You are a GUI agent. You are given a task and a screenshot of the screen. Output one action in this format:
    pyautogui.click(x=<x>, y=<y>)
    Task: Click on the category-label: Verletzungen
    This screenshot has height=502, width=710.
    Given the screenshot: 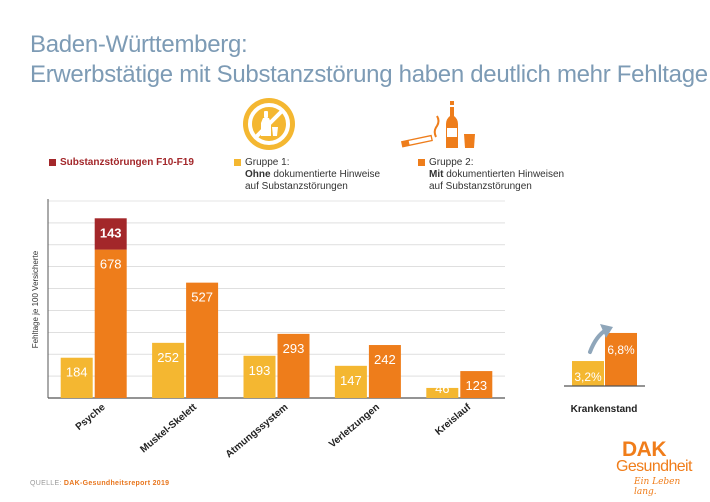 What is the action you would take?
    pyautogui.click(x=354, y=426)
    